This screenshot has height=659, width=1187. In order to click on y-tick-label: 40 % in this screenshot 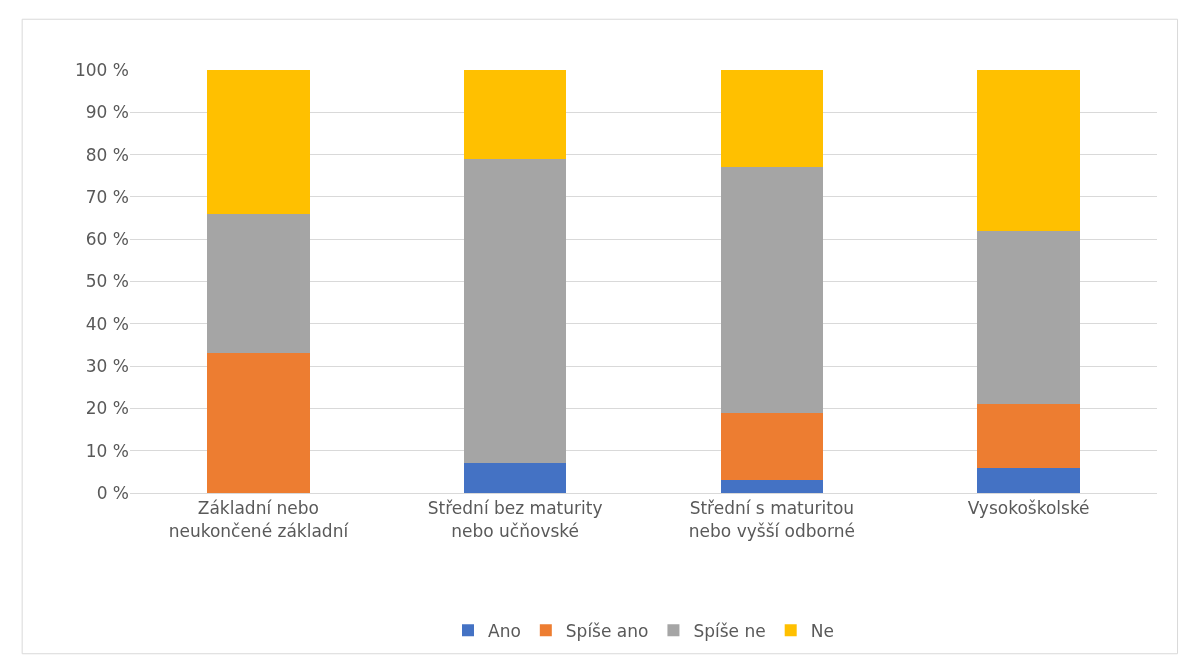, I will do `click(107, 323)`.